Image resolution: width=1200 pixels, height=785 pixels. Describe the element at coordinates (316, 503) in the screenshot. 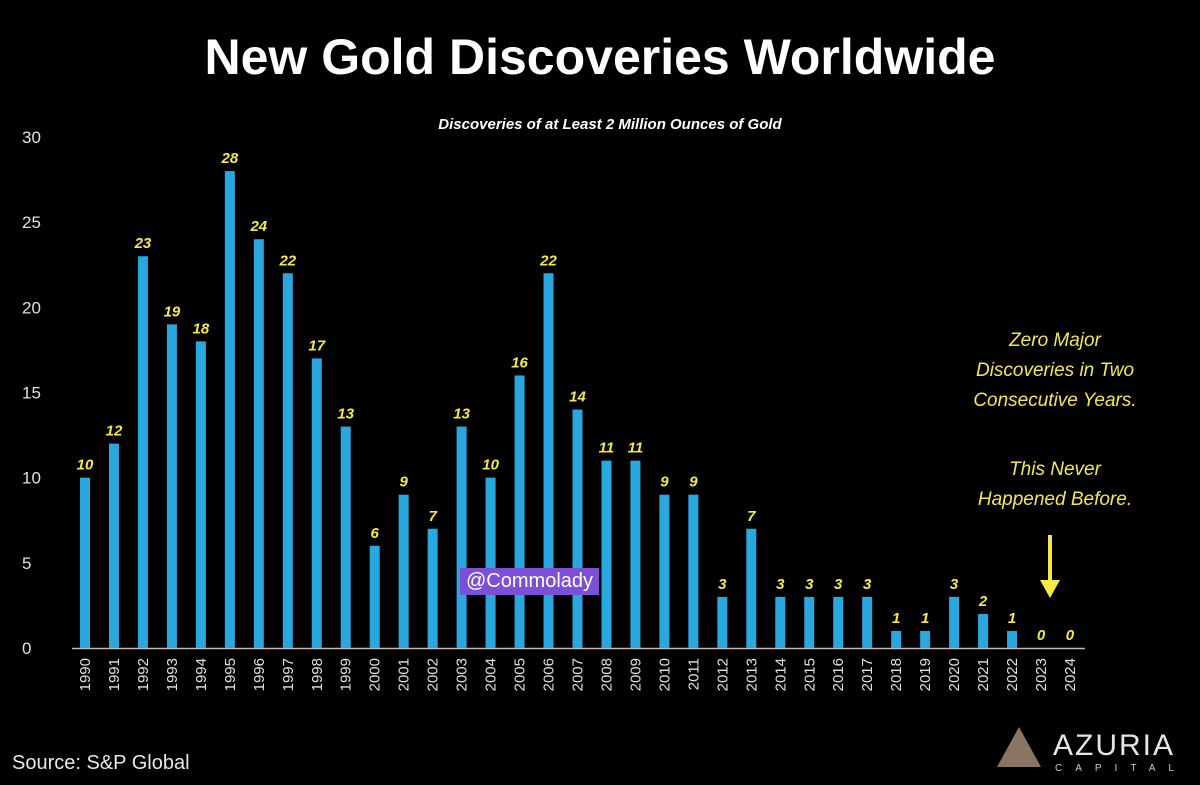

I see `bar-1998` at that location.